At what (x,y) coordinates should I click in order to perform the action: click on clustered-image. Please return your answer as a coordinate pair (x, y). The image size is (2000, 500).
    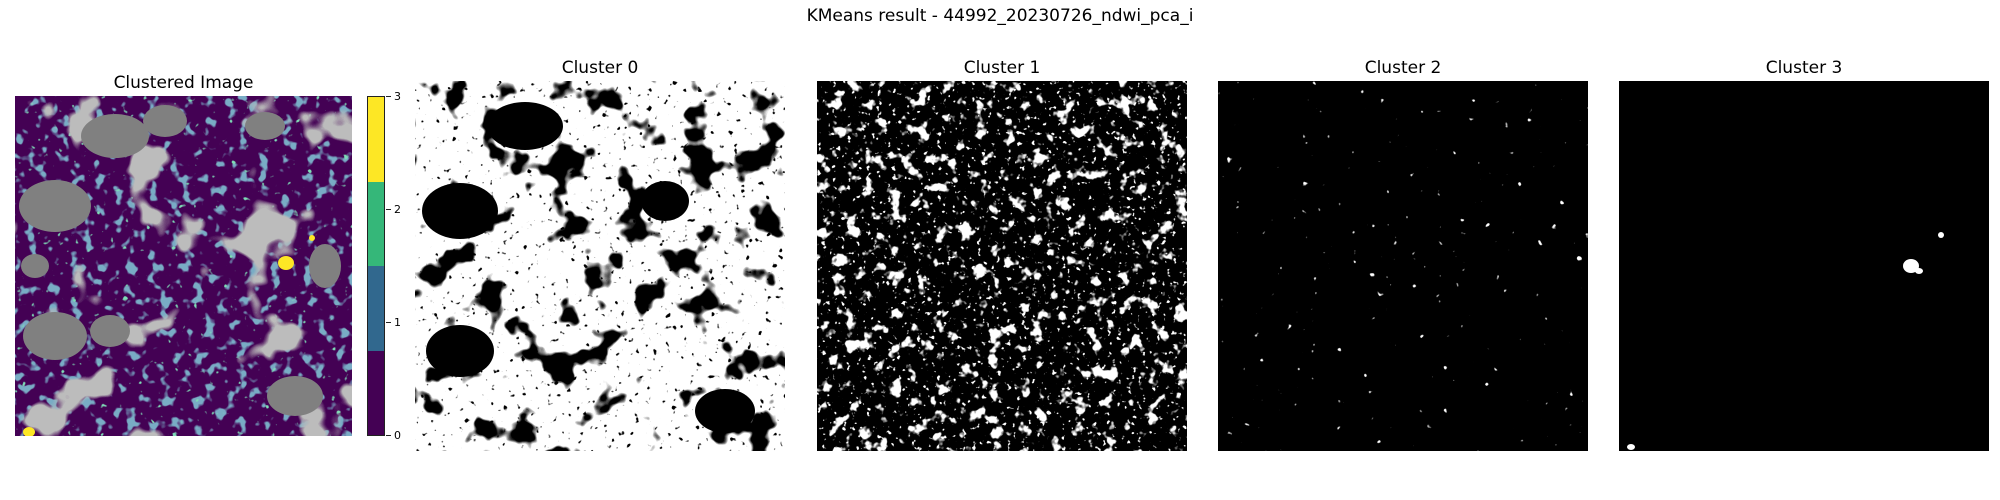
    Looking at the image, I should click on (183, 266).